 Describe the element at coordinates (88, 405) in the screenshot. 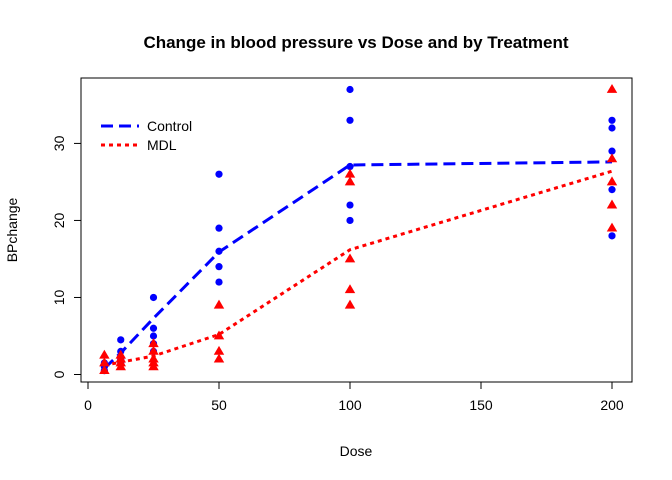

I see `x-tick-label: 0` at that location.